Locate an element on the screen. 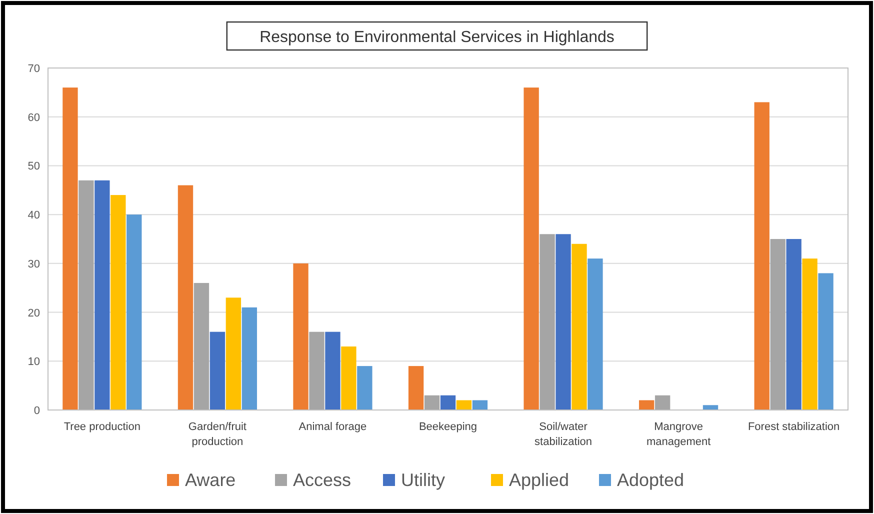  x-tick-label: Garden/fruit production is located at coordinates (217, 434).